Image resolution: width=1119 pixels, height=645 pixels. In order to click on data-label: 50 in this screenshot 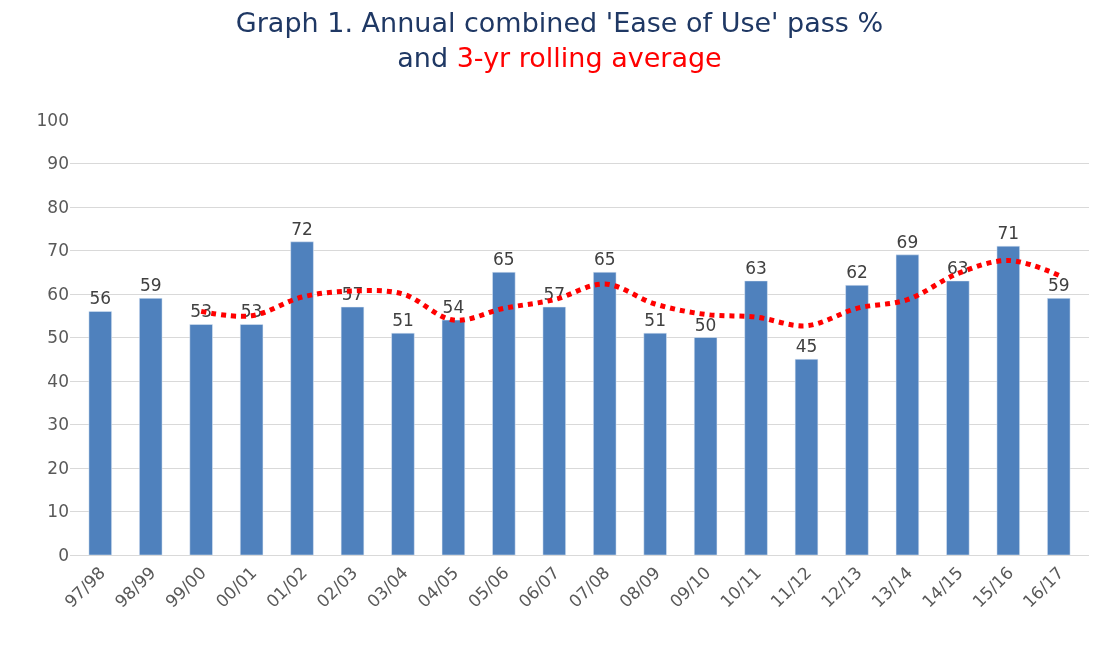, I will do `click(705, 324)`.